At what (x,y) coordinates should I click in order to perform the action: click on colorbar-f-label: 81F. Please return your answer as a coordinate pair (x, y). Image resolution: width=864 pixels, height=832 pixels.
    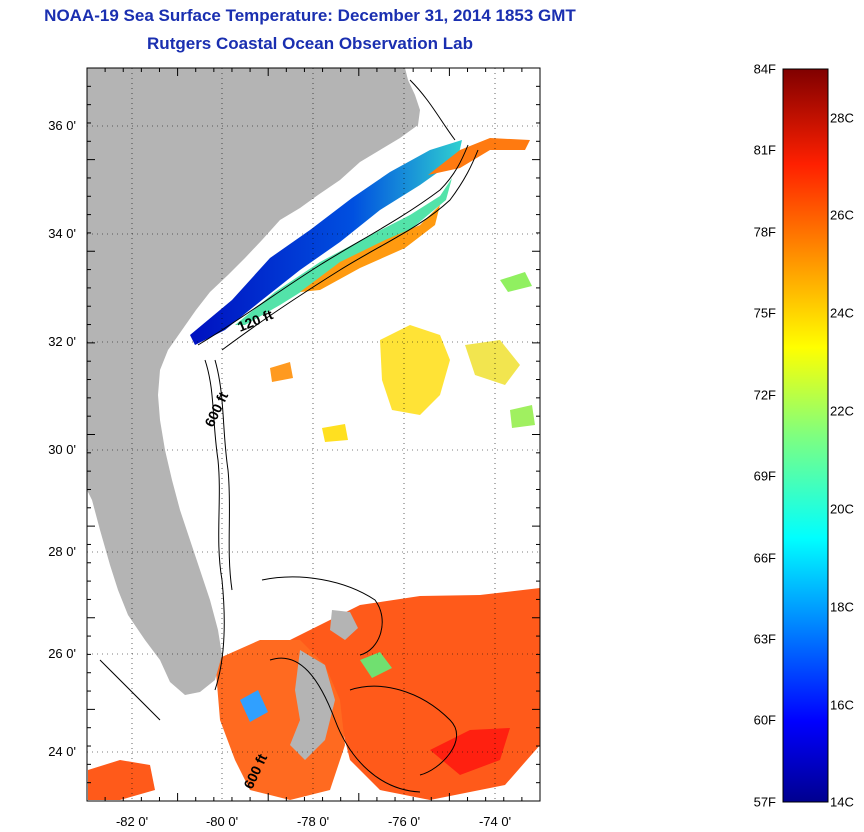
    Looking at the image, I should click on (764, 150).